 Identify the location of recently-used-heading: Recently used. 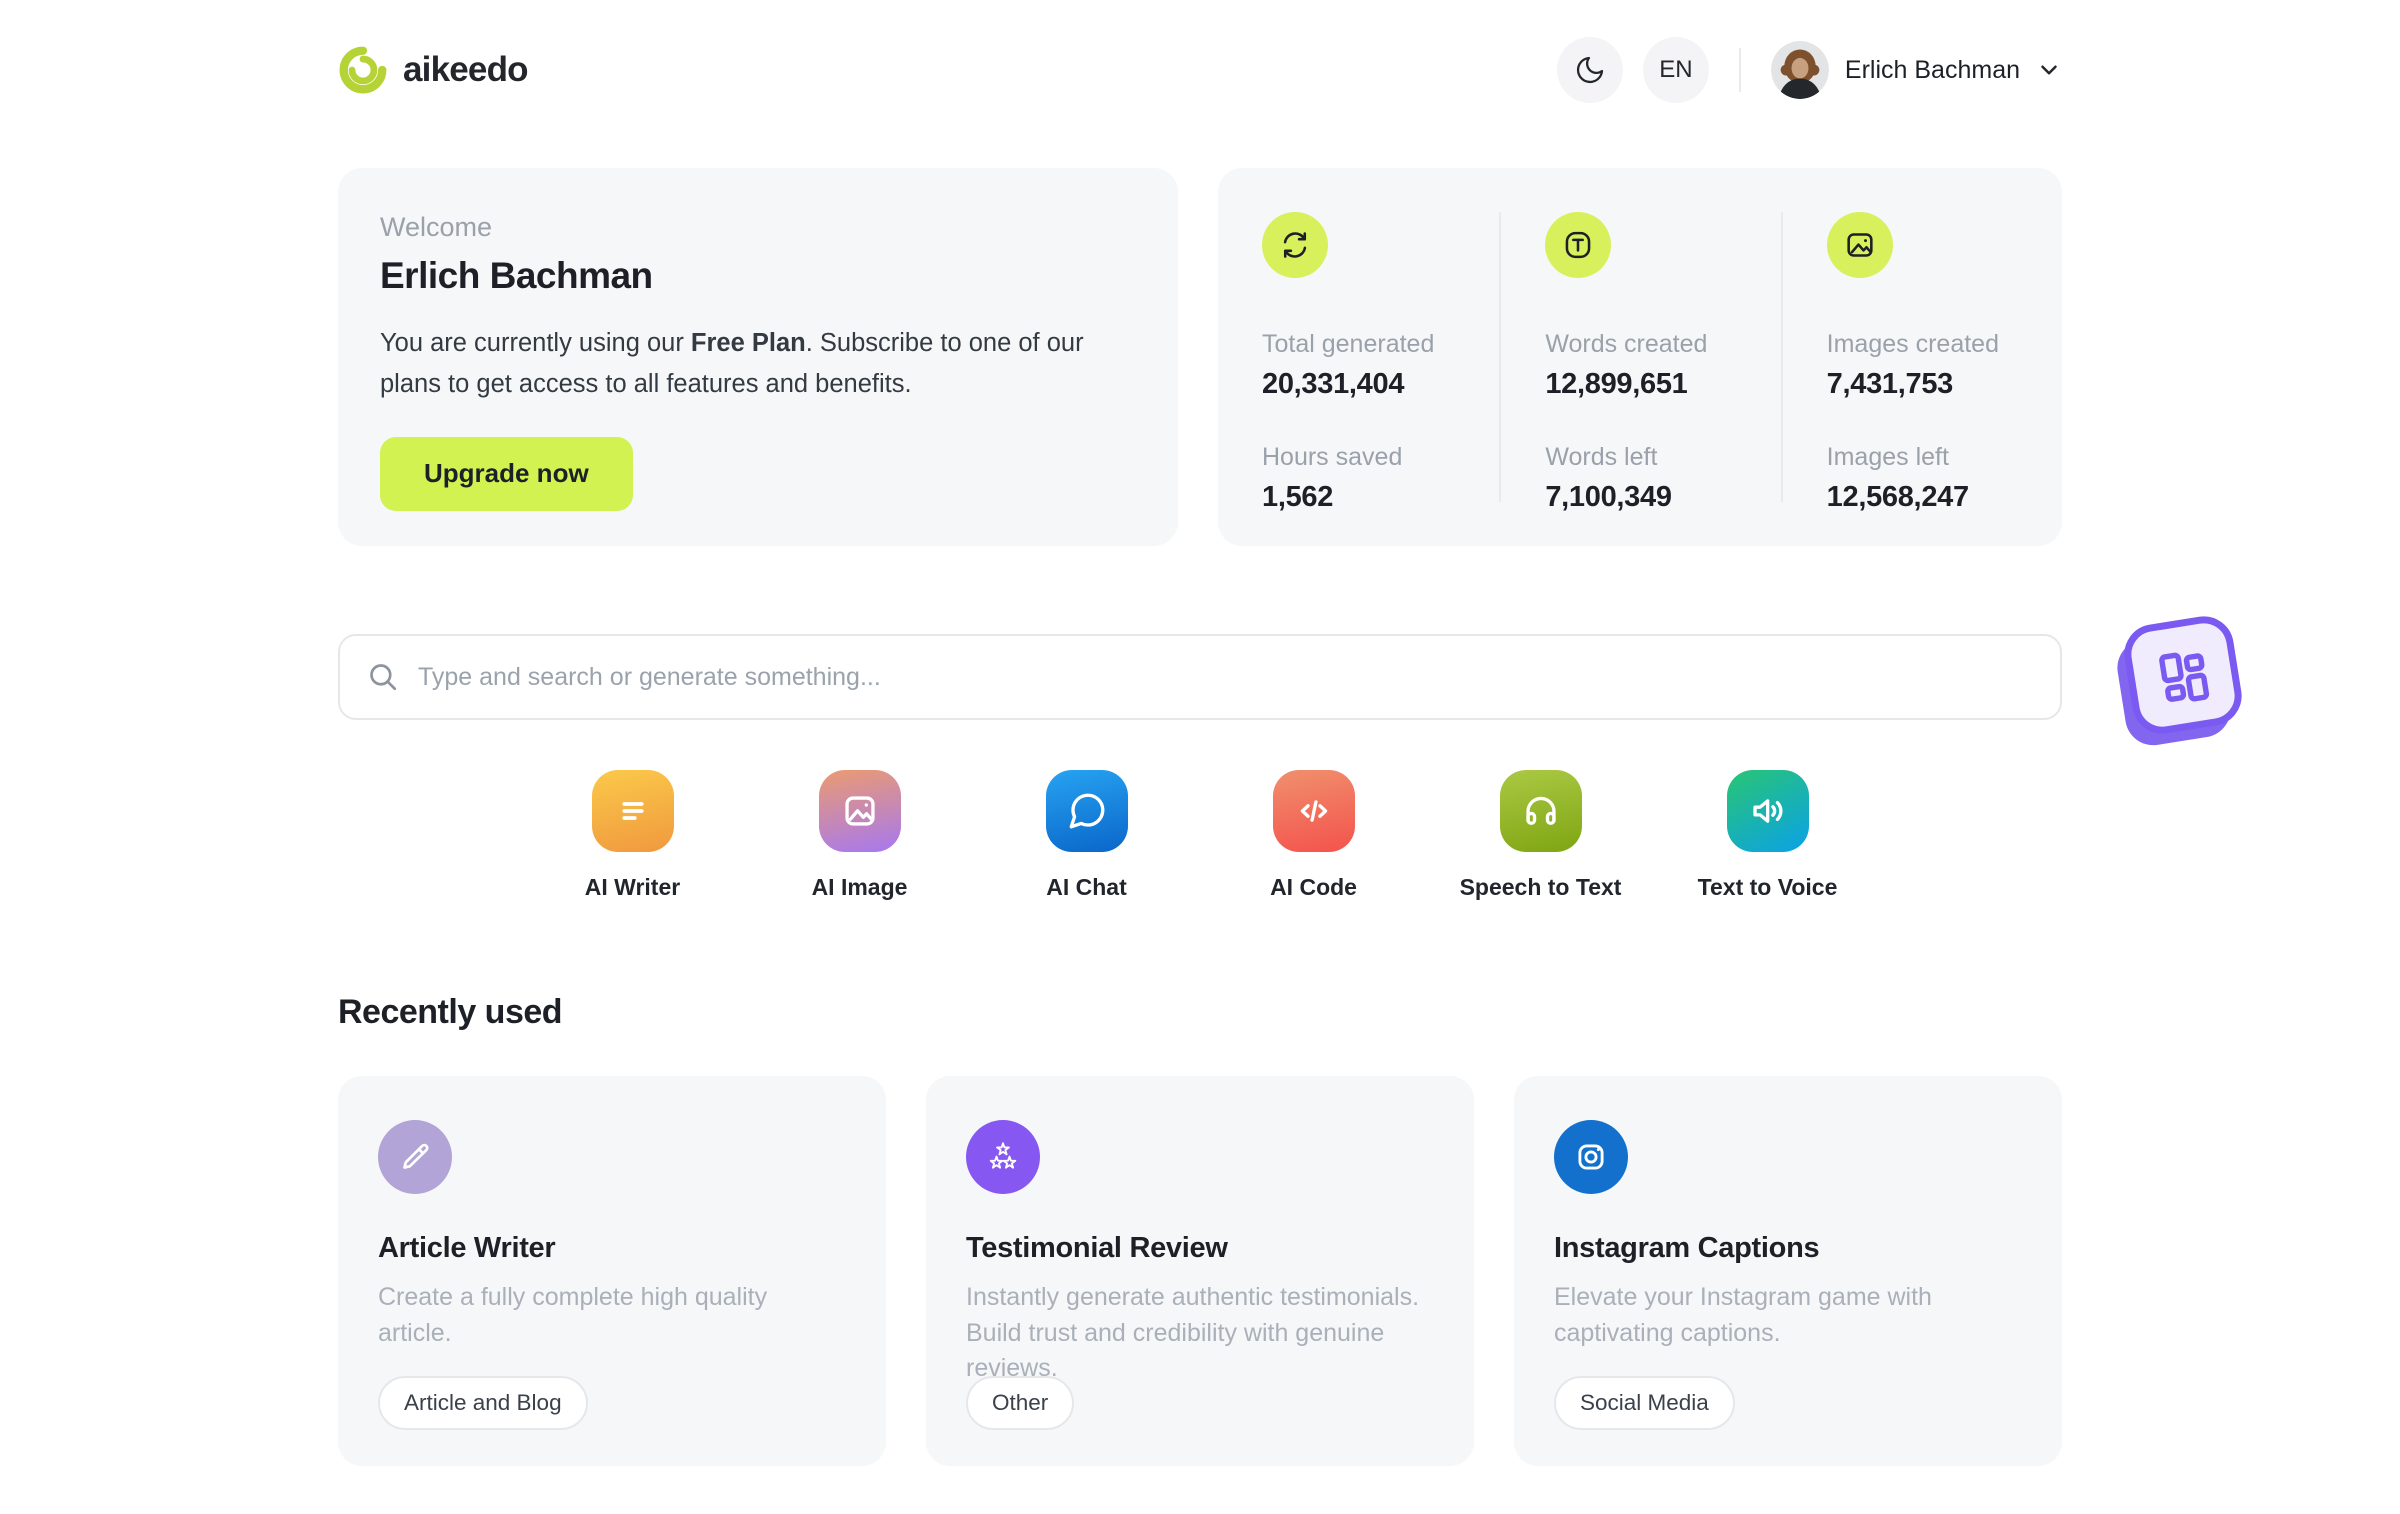
(450, 1012).